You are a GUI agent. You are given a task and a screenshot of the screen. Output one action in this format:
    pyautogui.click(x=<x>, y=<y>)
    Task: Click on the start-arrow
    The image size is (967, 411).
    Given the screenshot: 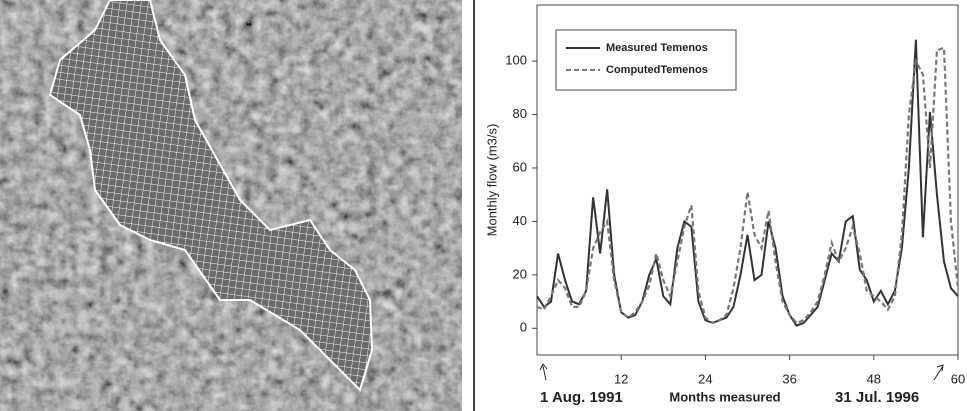 What is the action you would take?
    pyautogui.click(x=543, y=372)
    